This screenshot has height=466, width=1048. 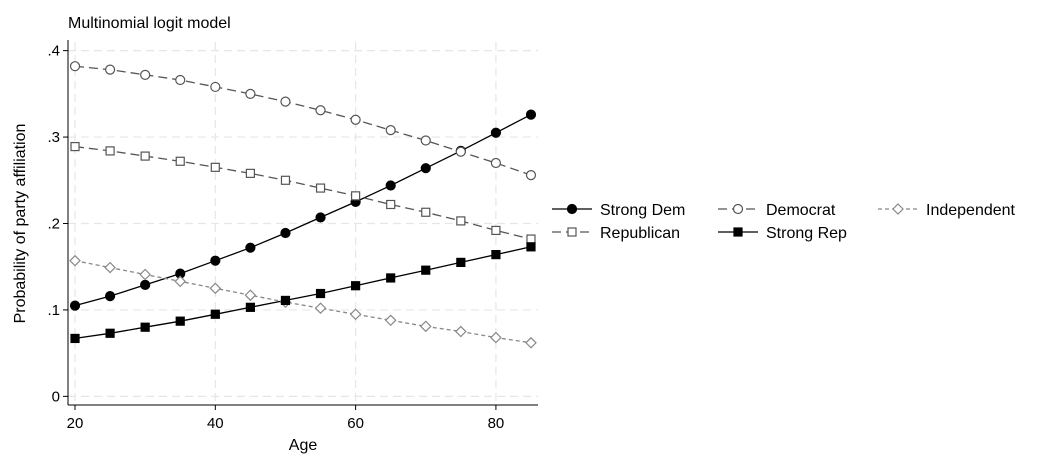 I want to click on series-line-strong-rep, so click(x=303, y=293).